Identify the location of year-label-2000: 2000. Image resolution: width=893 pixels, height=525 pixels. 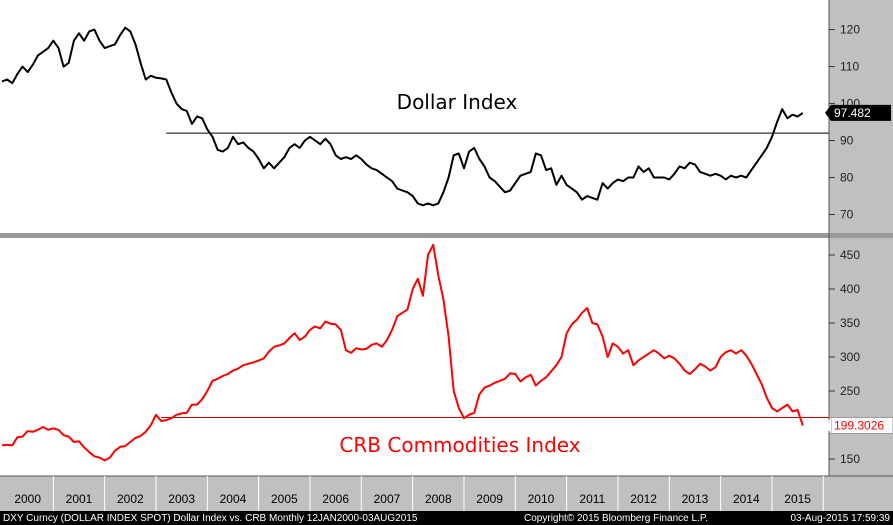
(27, 499).